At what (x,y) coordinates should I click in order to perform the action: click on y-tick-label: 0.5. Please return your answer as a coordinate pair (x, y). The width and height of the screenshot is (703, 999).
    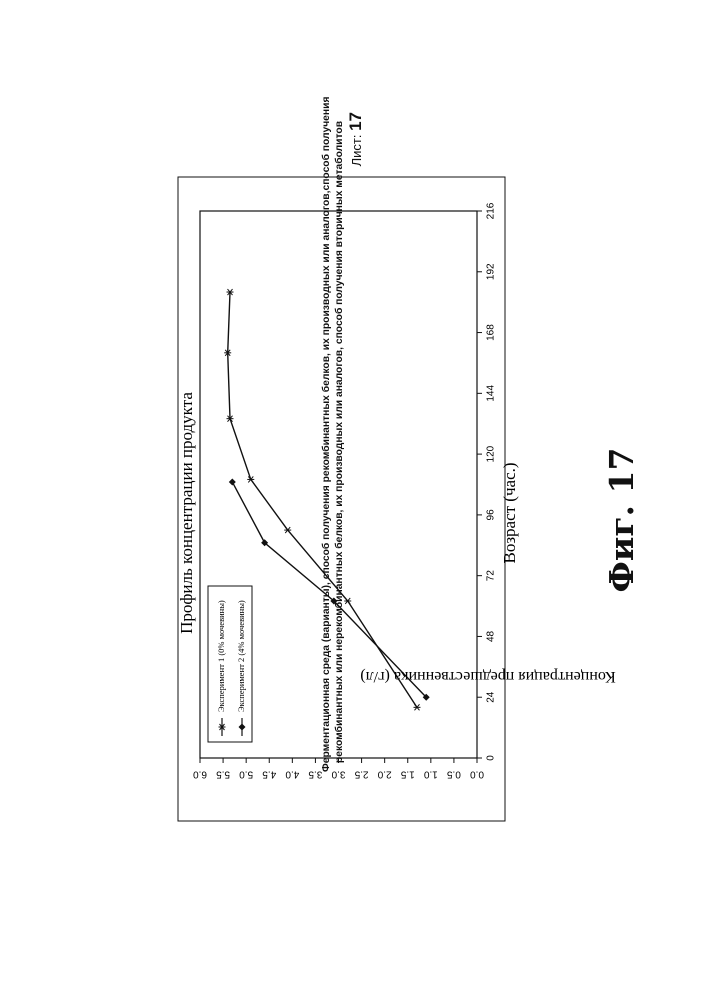
    Looking at the image, I should click on (454, 773).